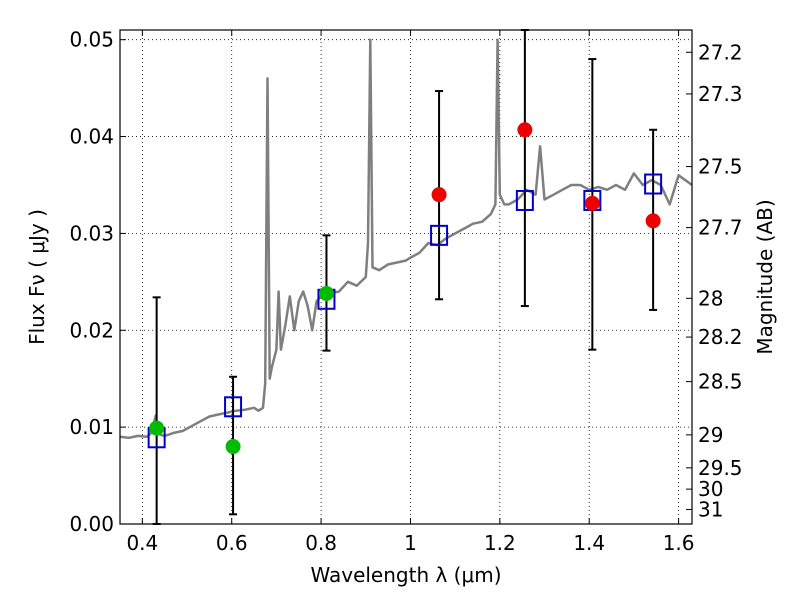 The height and width of the screenshot is (600, 800). Describe the element at coordinates (720, 52) in the screenshot. I see `right-tick-label: 27.2` at that location.